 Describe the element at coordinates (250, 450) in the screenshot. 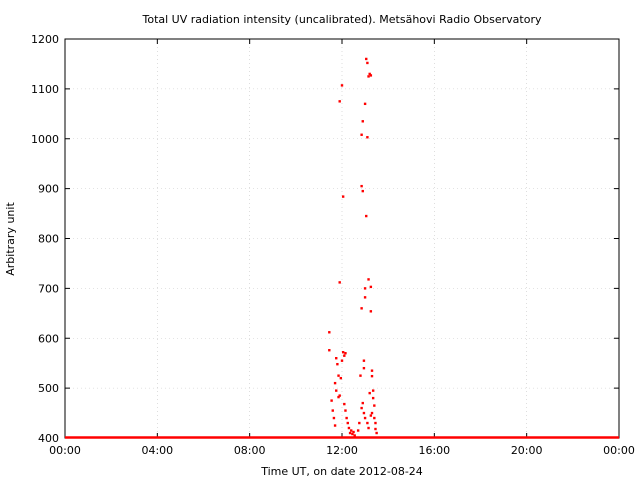

I see `x-tick-label: 08:00` at that location.